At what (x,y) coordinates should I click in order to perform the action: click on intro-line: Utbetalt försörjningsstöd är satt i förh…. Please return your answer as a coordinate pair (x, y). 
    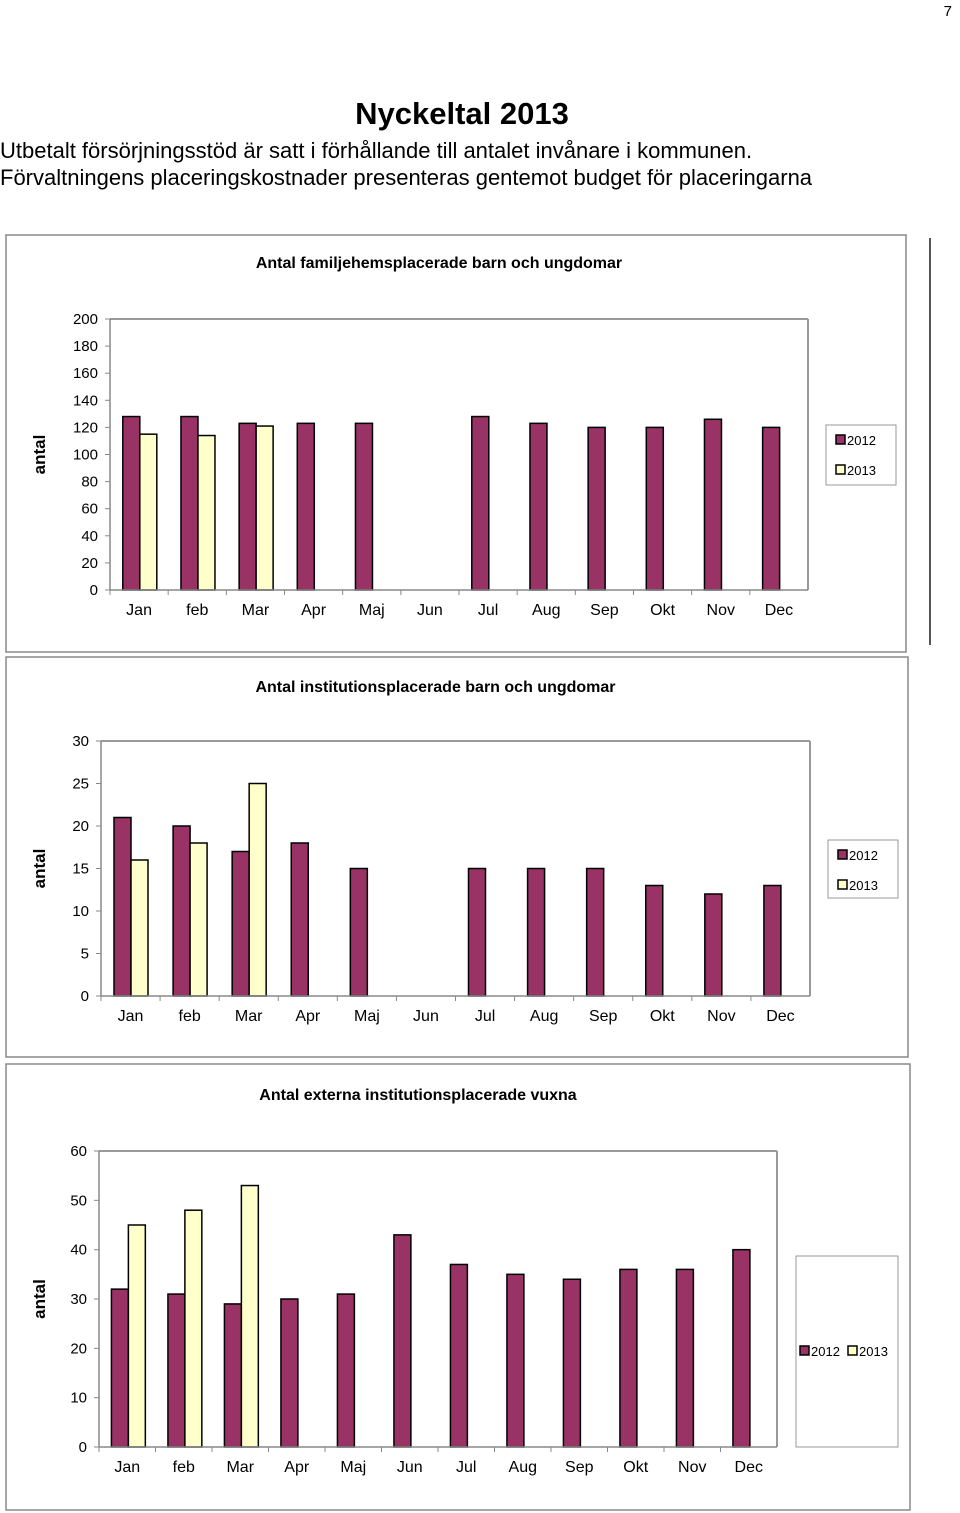
    Looking at the image, I should click on (376, 150).